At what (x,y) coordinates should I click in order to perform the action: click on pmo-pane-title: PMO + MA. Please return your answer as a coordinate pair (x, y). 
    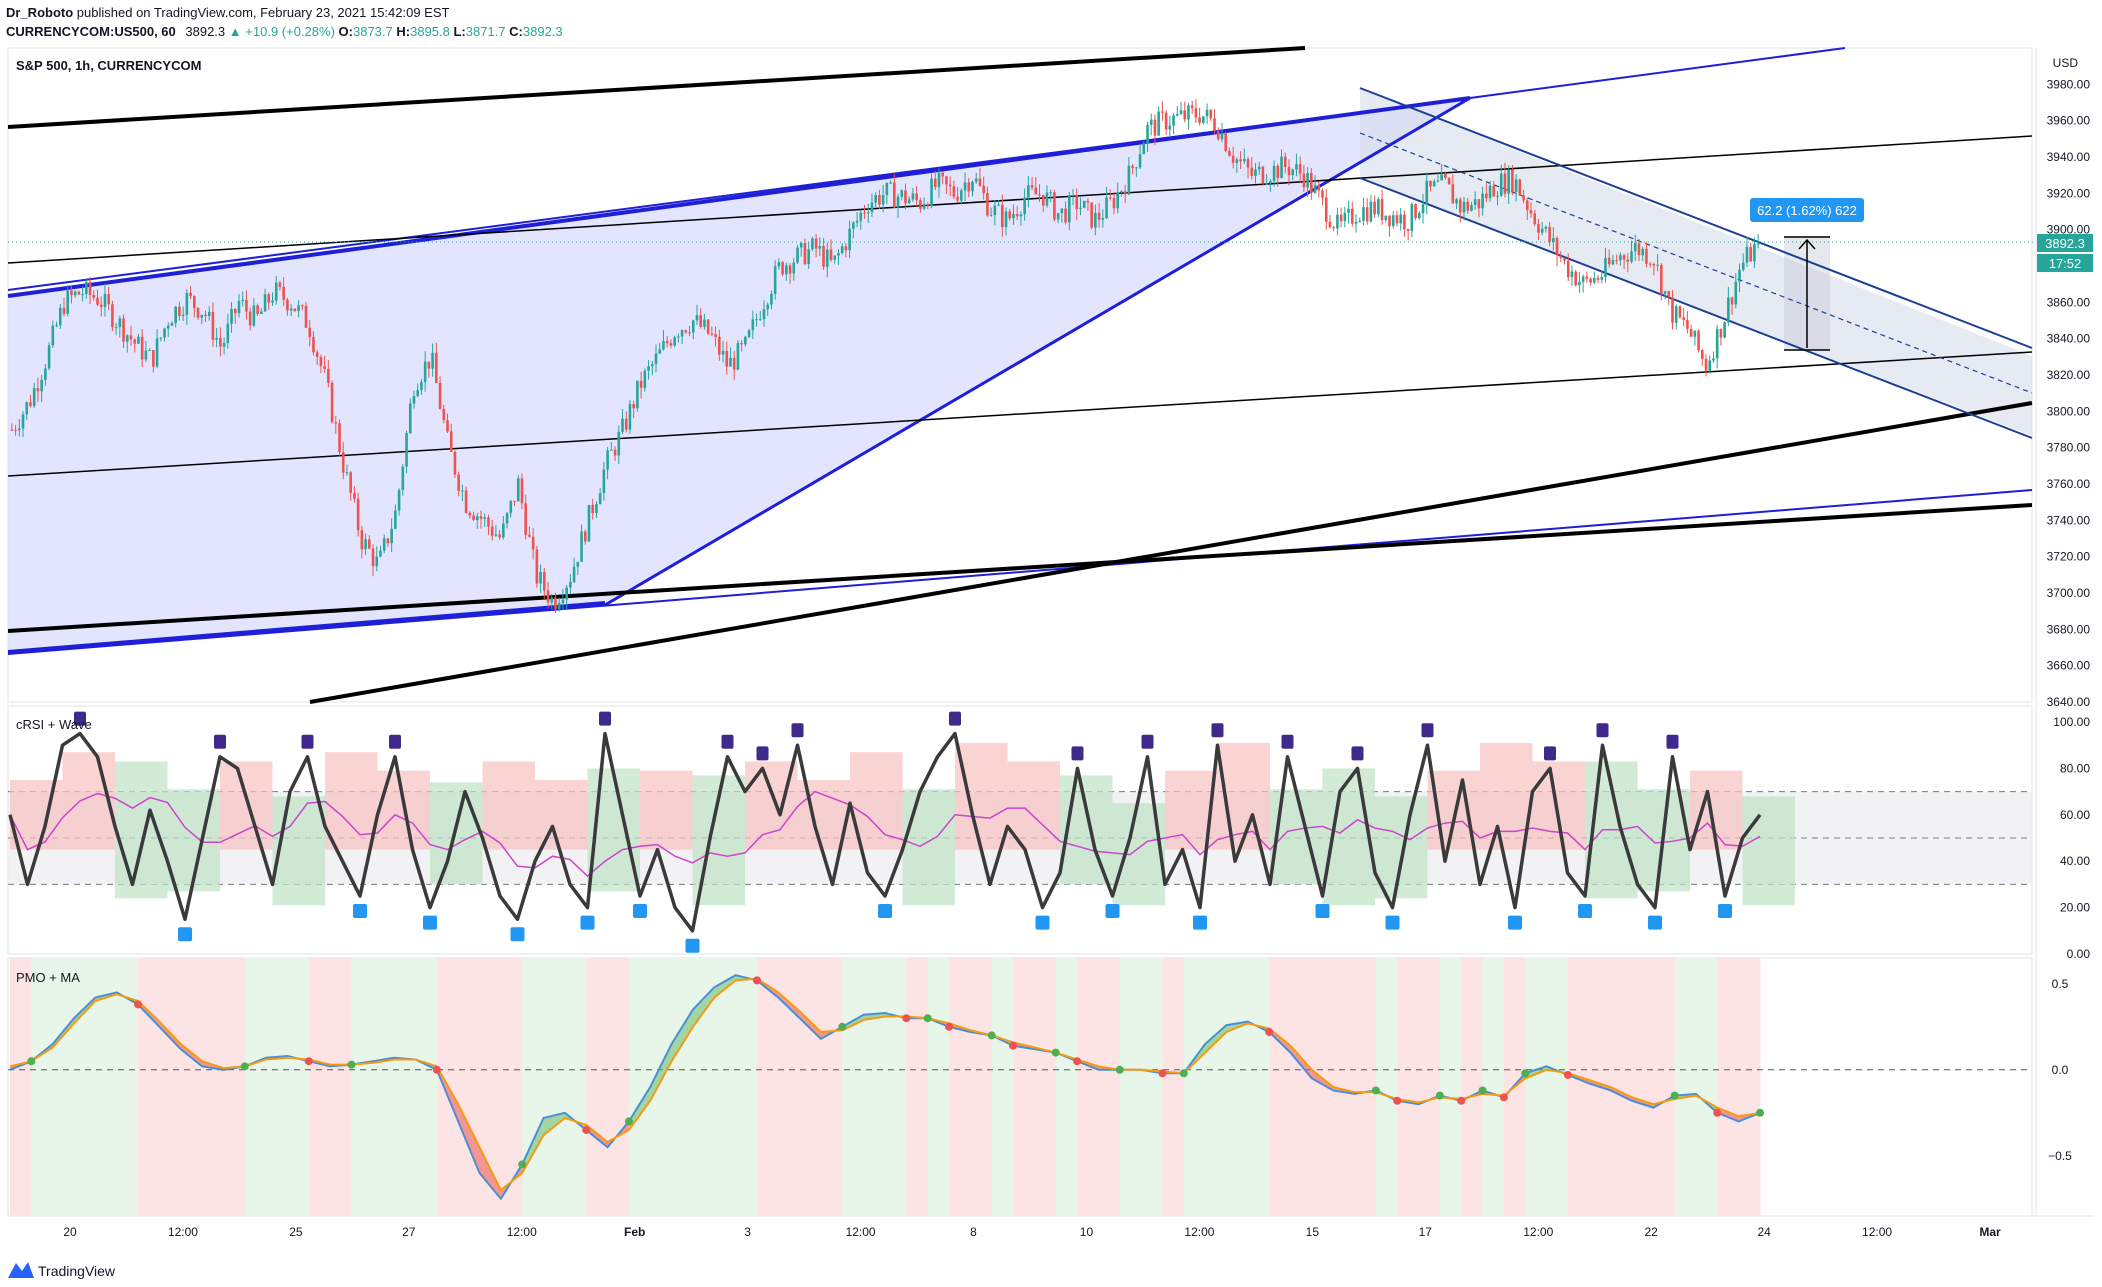
    Looking at the image, I should click on (48, 977).